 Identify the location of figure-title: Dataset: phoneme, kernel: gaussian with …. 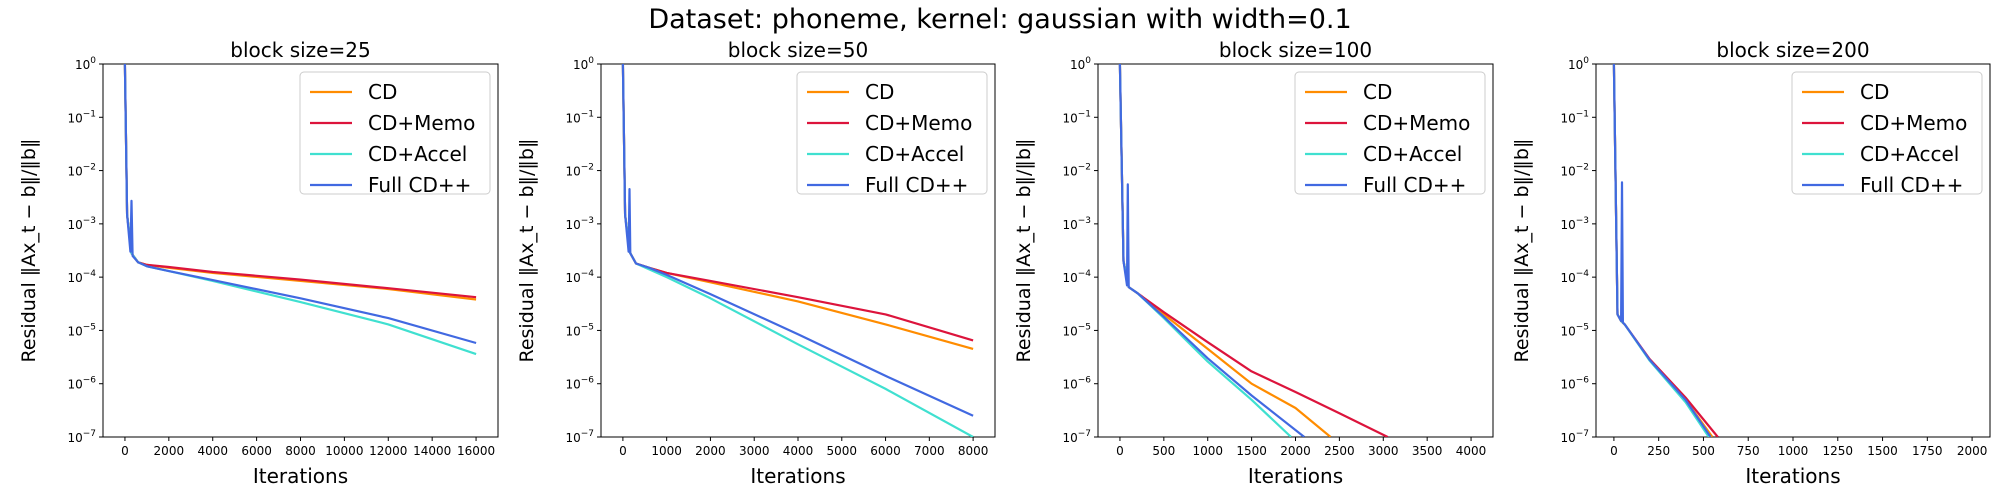
(1000, 19).